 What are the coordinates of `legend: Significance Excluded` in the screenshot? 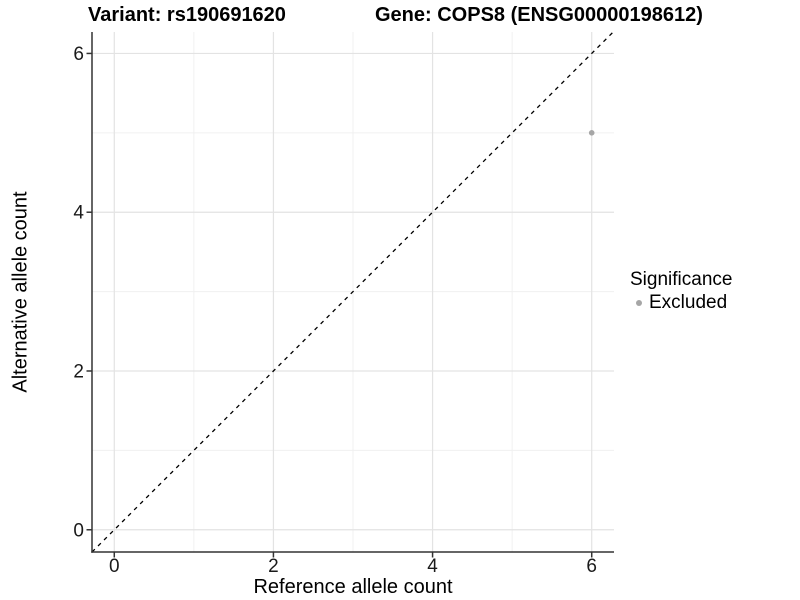 It's located at (681, 291).